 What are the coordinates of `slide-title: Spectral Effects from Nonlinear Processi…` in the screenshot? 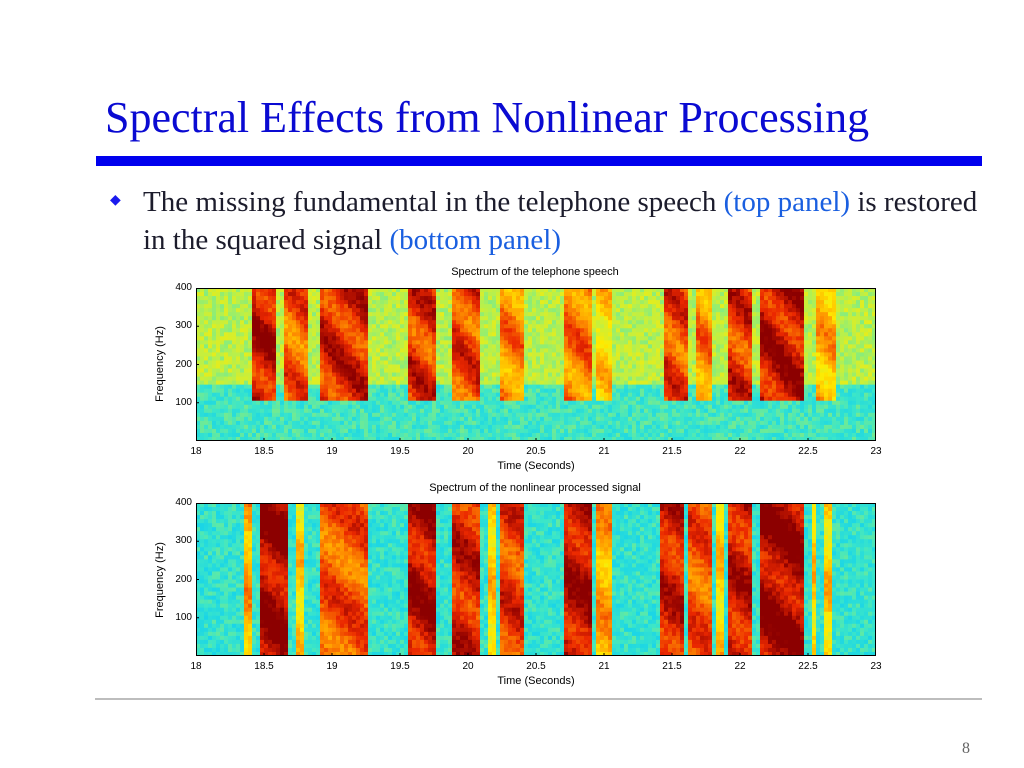 It's located at (487, 117).